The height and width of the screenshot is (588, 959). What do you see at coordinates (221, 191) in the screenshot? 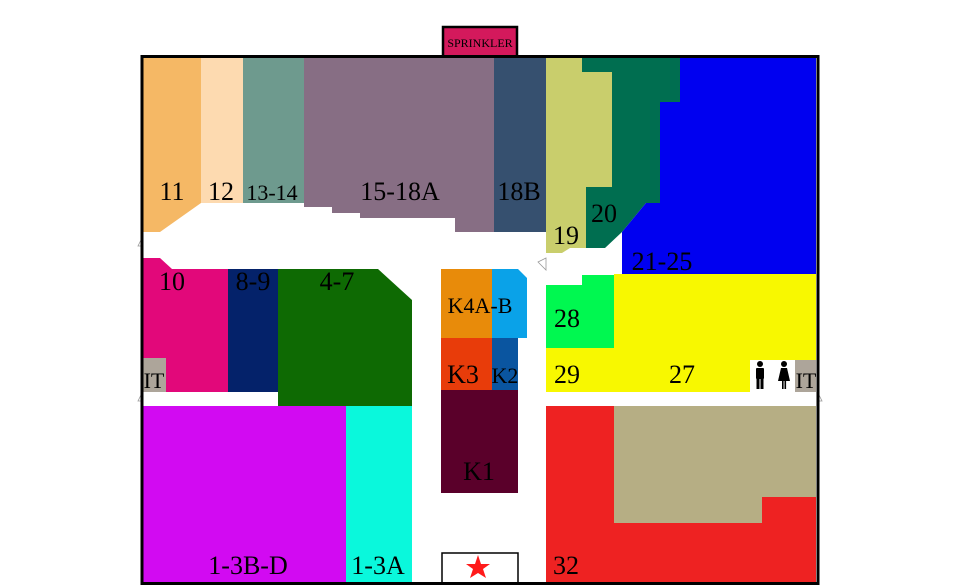
I see `label-12: 12` at bounding box center [221, 191].